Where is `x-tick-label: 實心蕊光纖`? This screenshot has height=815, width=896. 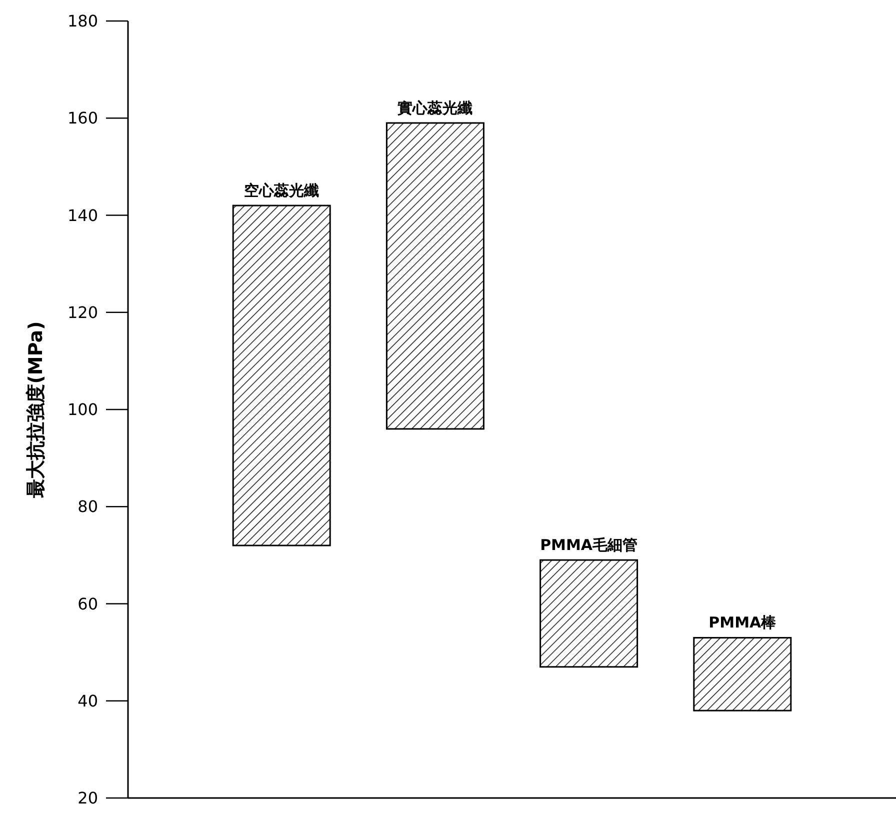
x-tick-label: 實心蕊光纖 is located at coordinates (435, 107).